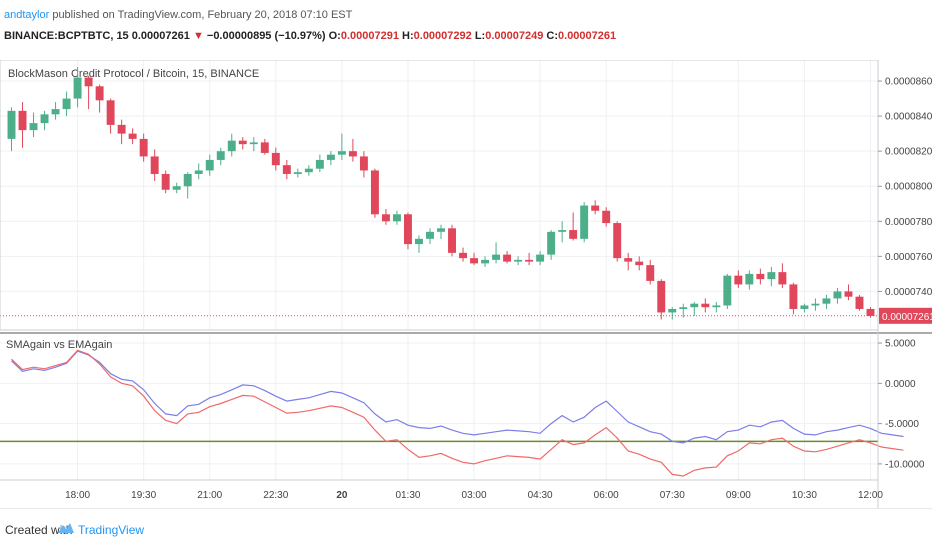 This screenshot has height=550, width=932. What do you see at coordinates (905, 315) in the screenshot?
I see `last-price-badge` at bounding box center [905, 315].